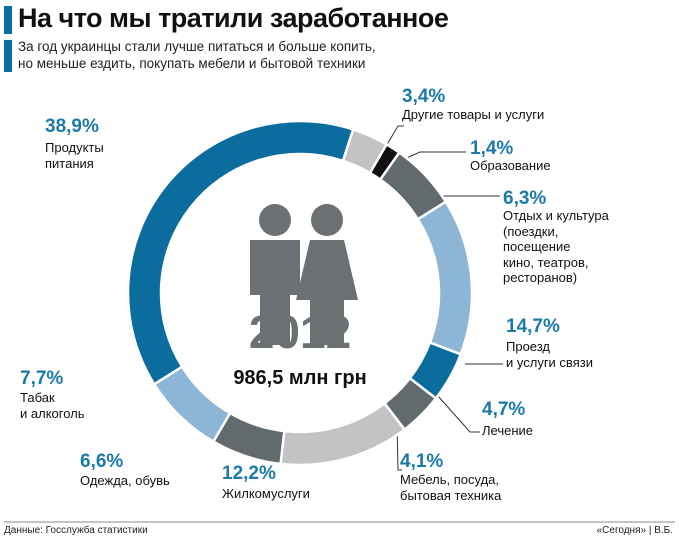 Image resolution: width=679 pixels, height=541 pixels. Describe the element at coordinates (492, 148) in the screenshot. I see `value-label: 1,4%` at that location.